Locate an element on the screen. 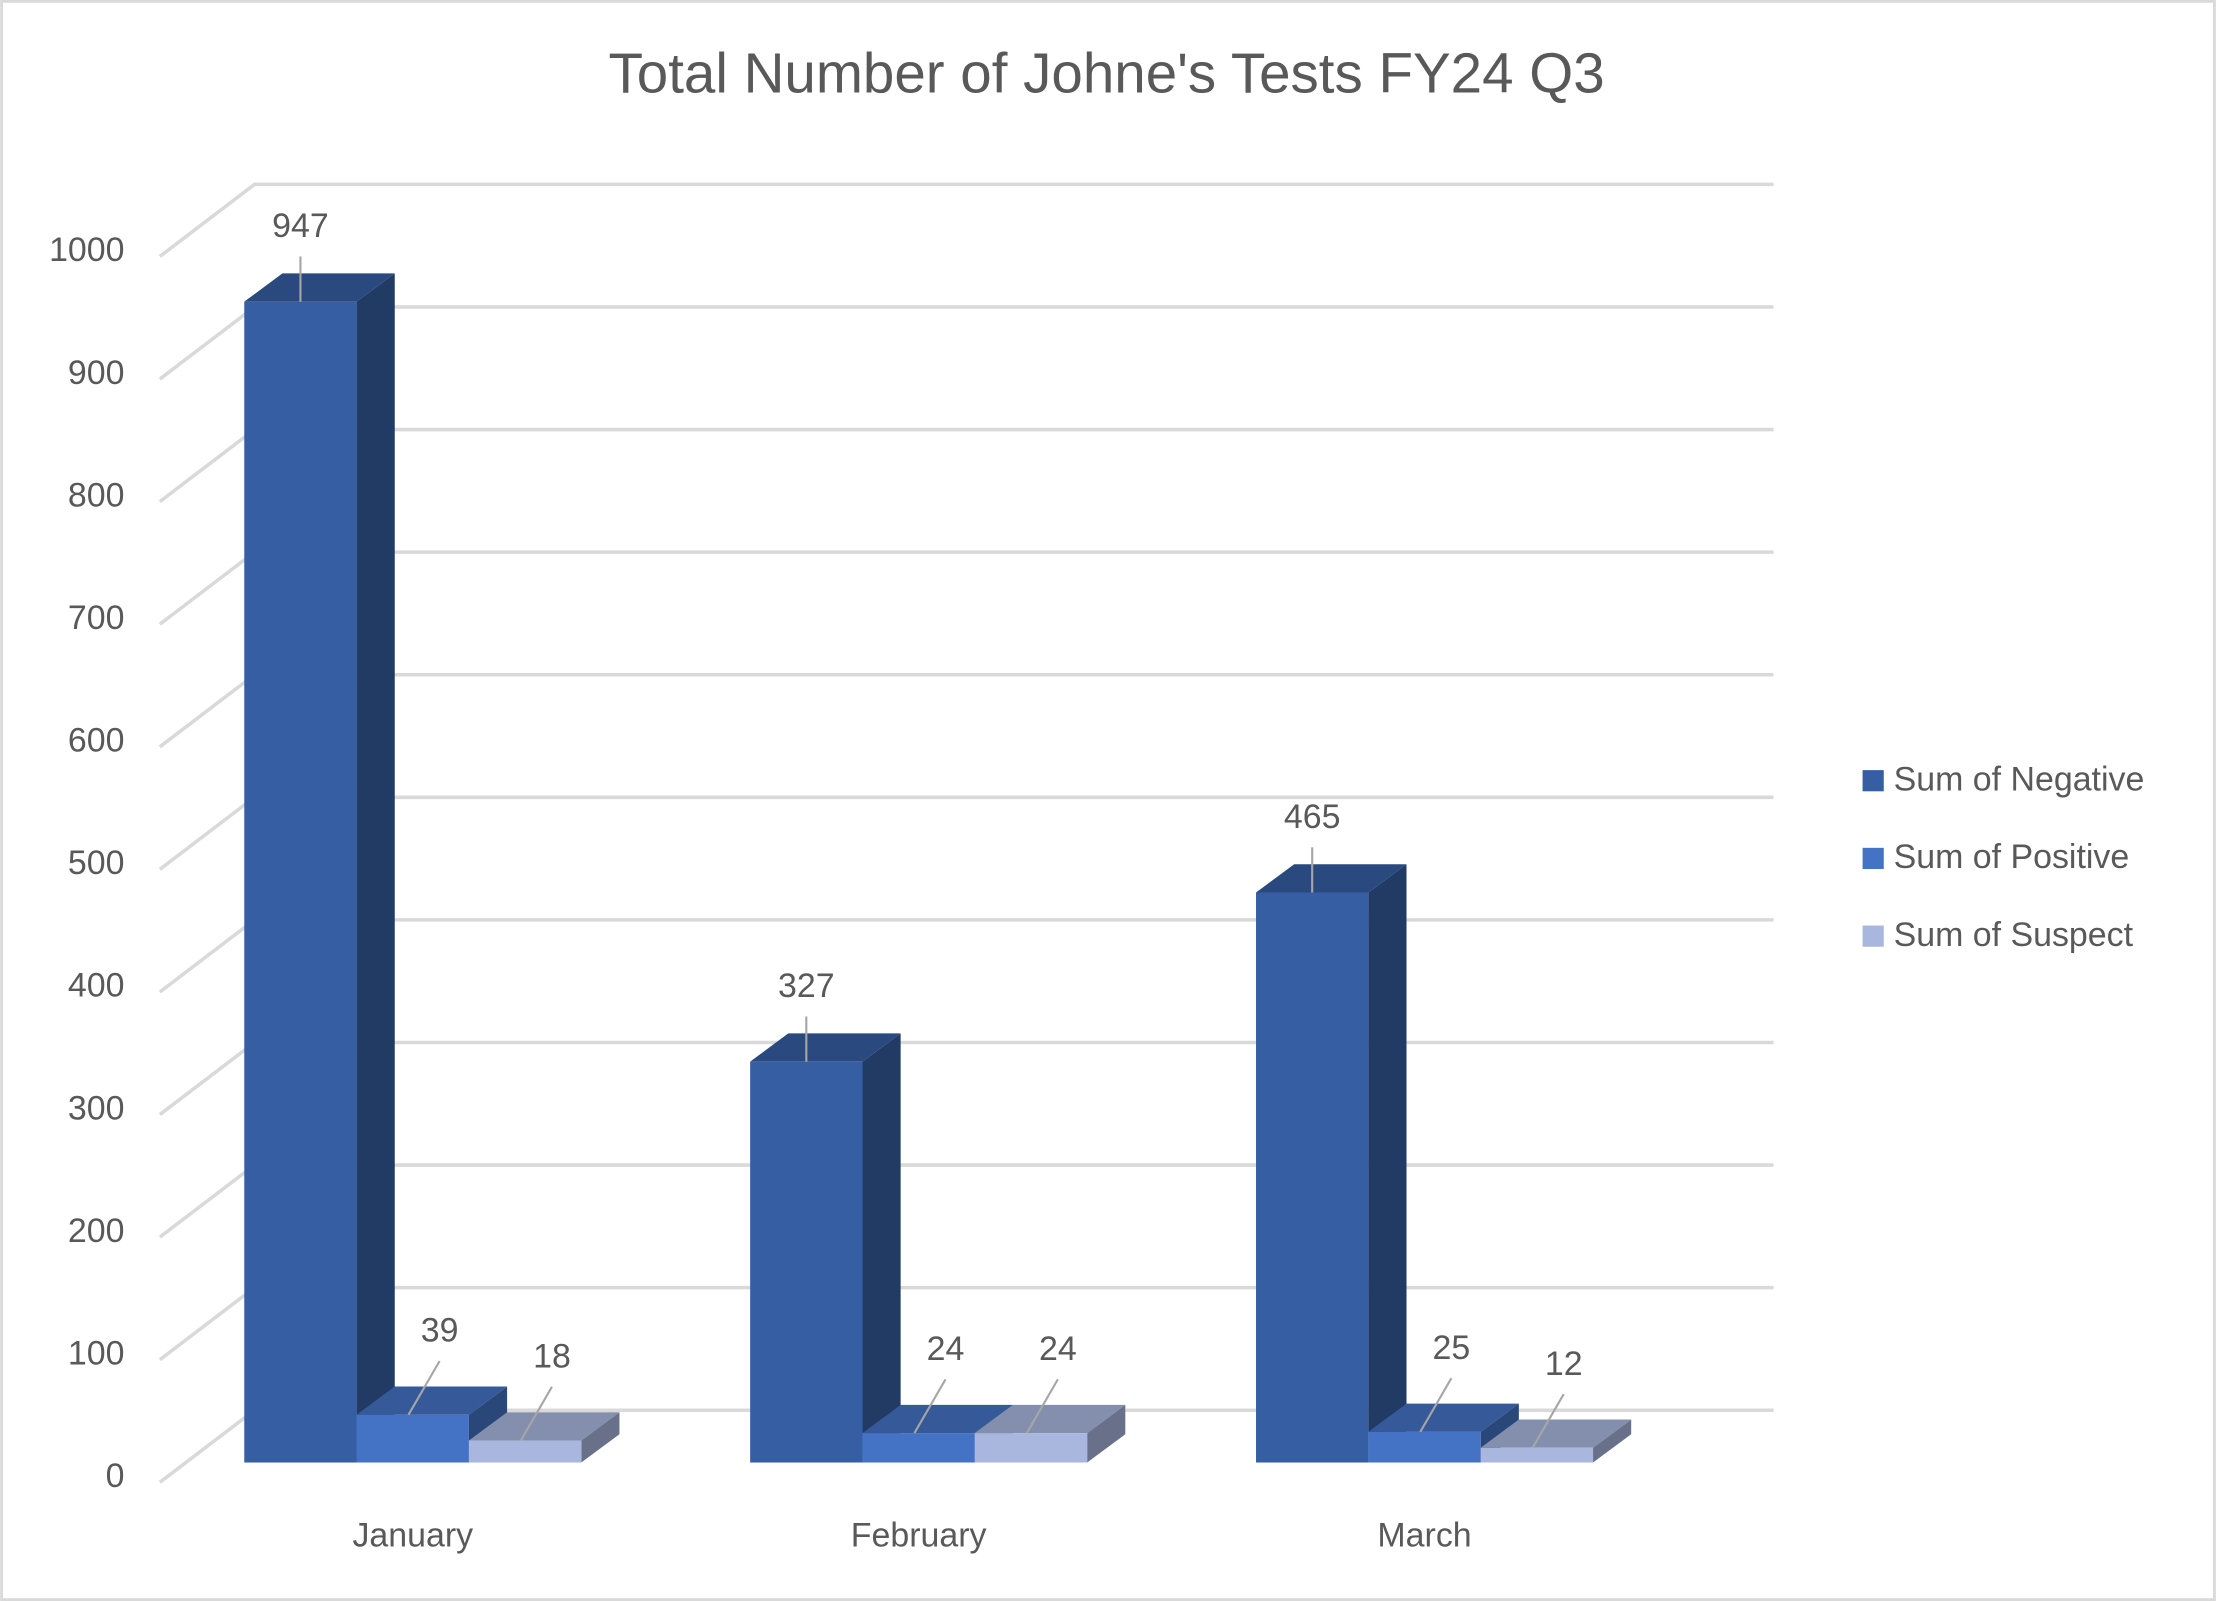 The height and width of the screenshot is (1601, 2216). legend-label: Sum of Positive is located at coordinates (2012, 857).